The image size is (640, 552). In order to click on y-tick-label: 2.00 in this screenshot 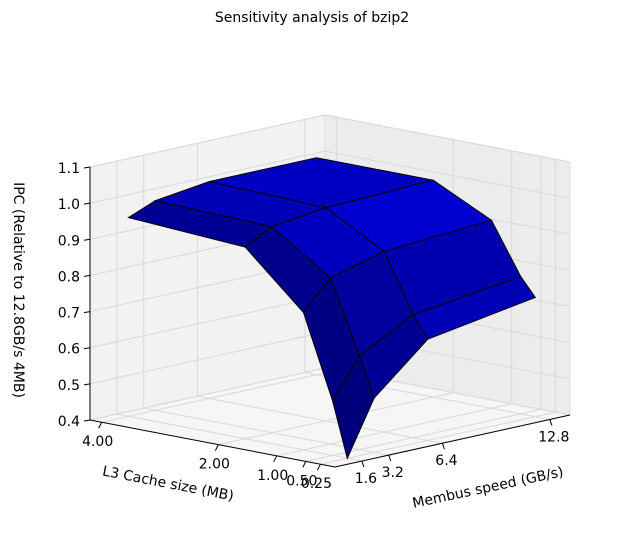, I will do `click(214, 465)`.